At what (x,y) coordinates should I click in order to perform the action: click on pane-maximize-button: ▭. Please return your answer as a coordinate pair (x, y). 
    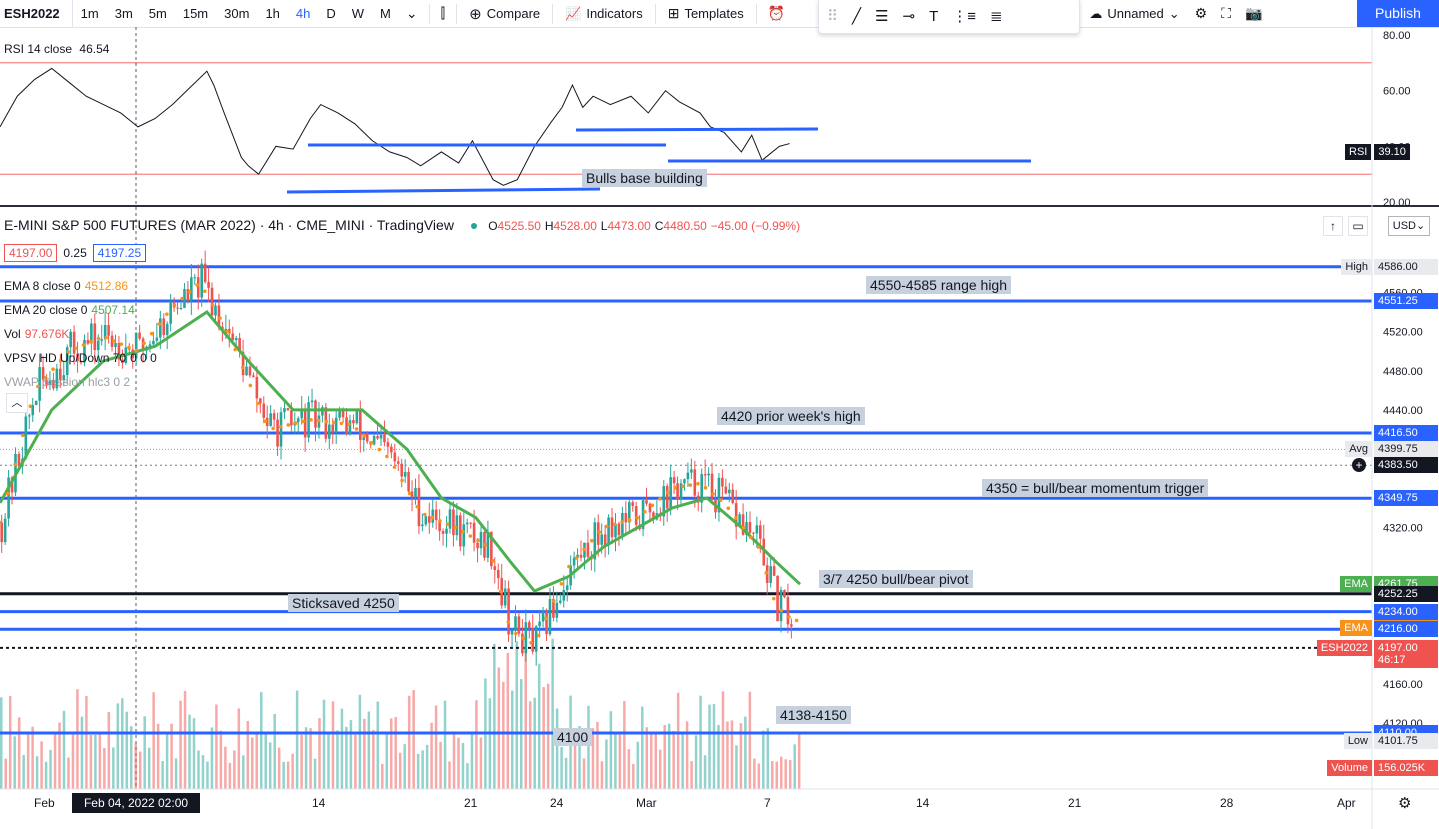
    Looking at the image, I should click on (1358, 226).